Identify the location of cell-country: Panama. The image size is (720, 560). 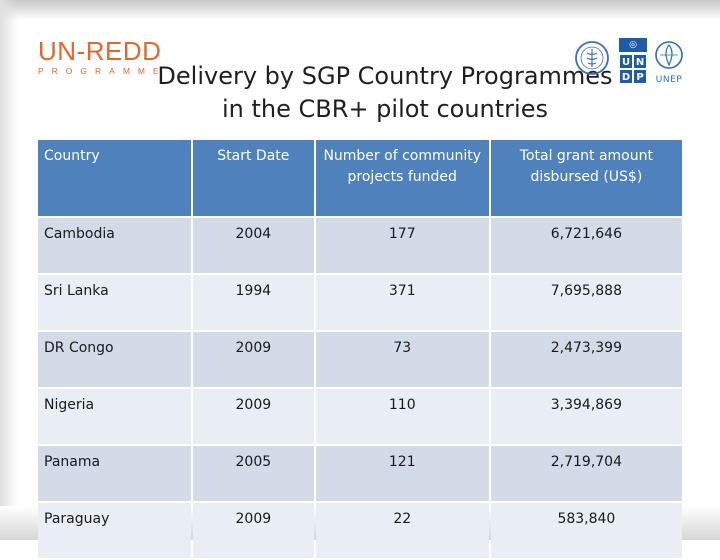
(114, 473).